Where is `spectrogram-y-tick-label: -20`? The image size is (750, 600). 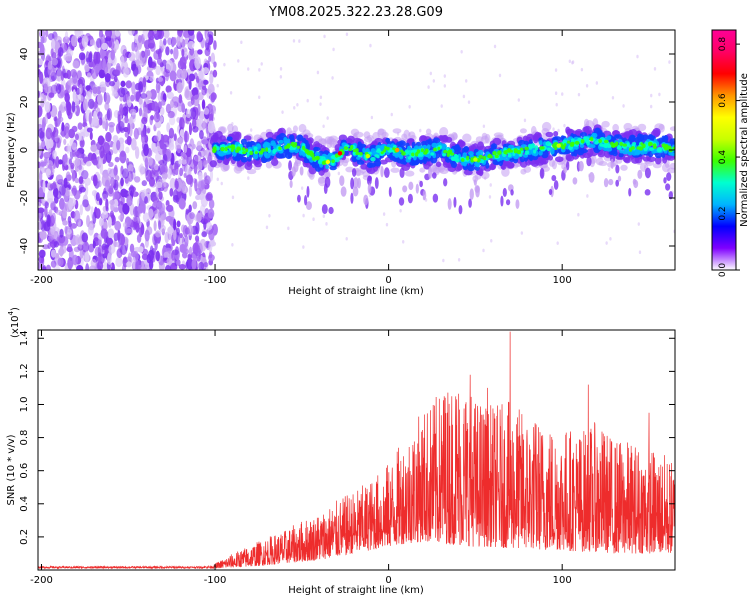
spectrogram-y-tick-label: -20 is located at coordinates (24, 198).